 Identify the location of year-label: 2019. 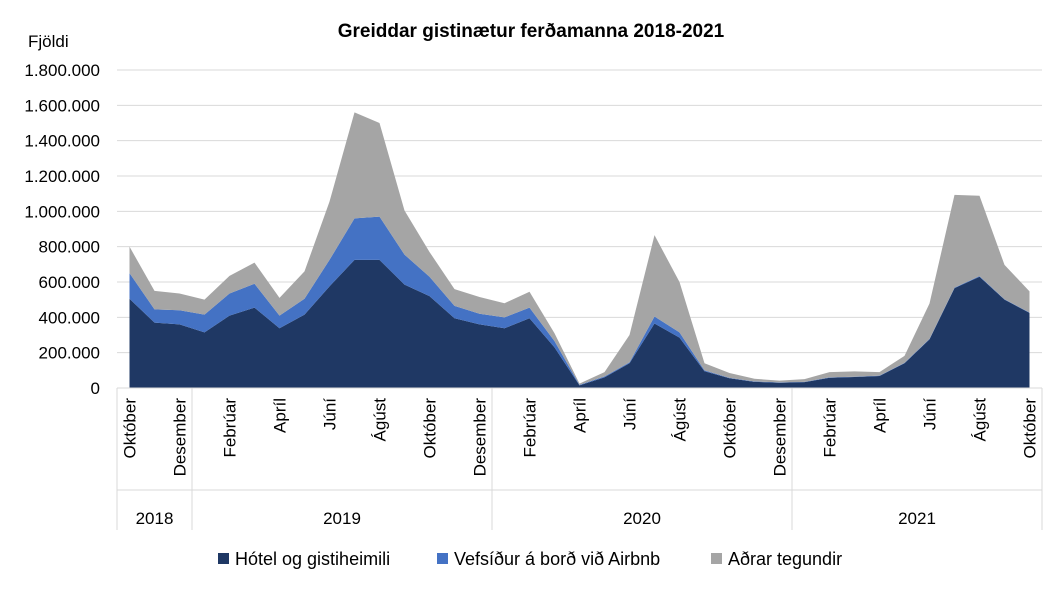
(342, 518).